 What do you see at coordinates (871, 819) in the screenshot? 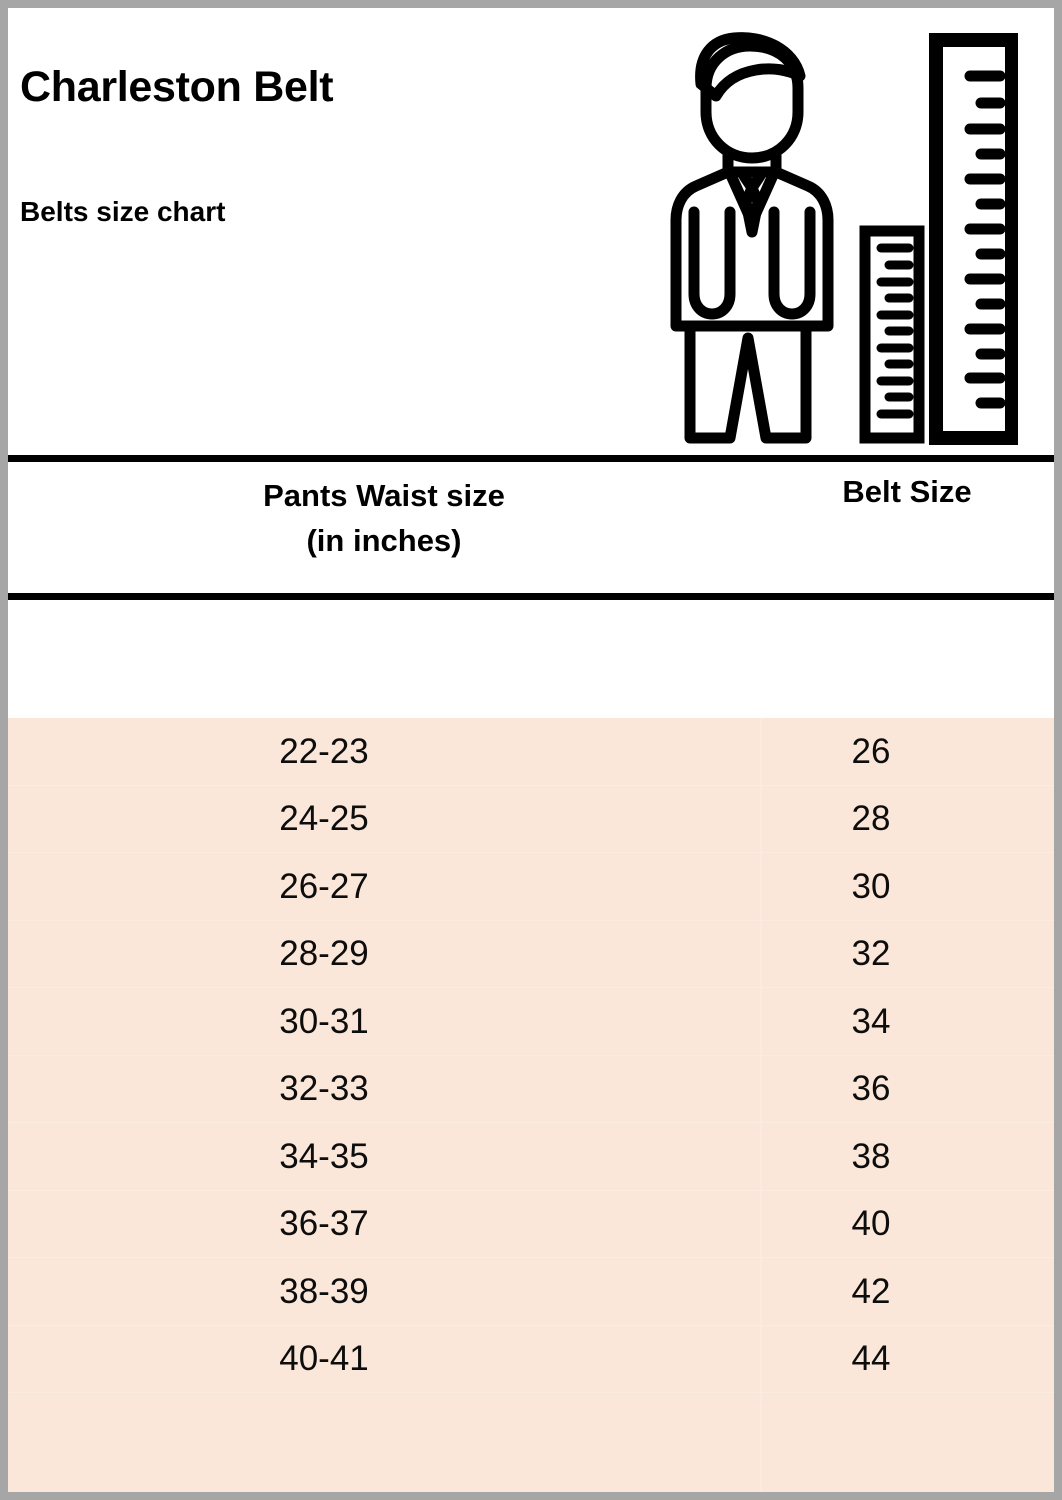
I see `cell-belt-size: 28` at bounding box center [871, 819].